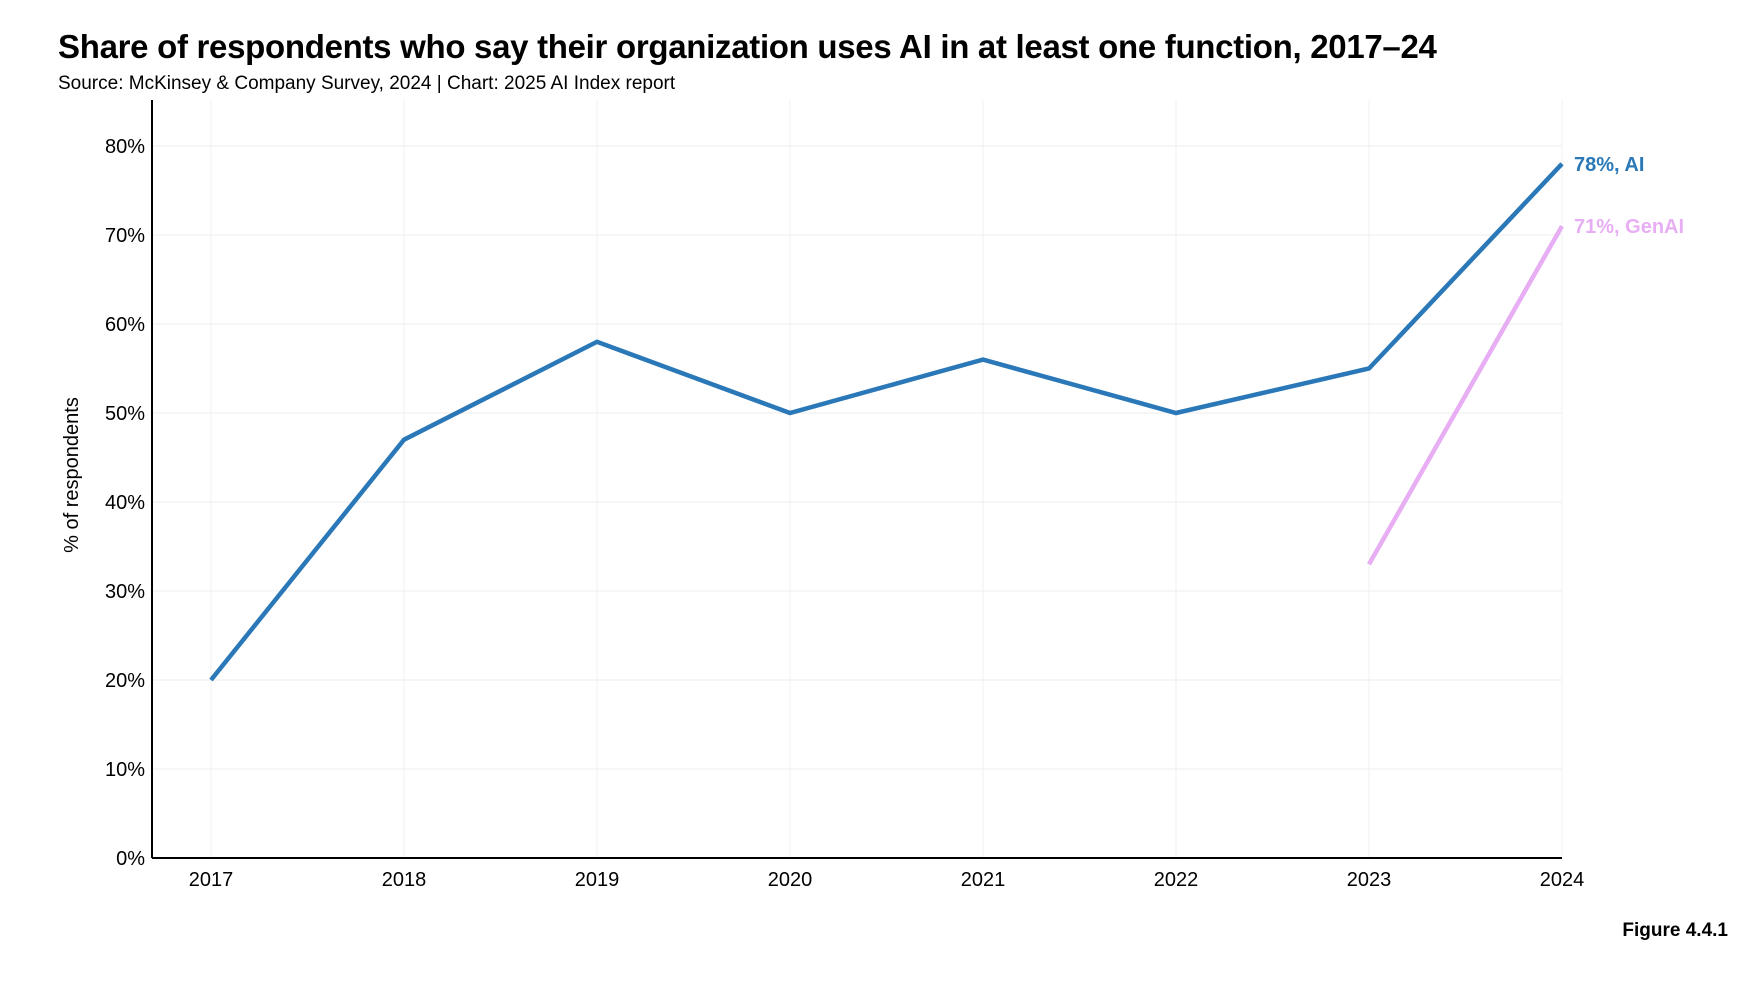  What do you see at coordinates (1176, 880) in the screenshot?
I see `x-tick-label: 2022` at bounding box center [1176, 880].